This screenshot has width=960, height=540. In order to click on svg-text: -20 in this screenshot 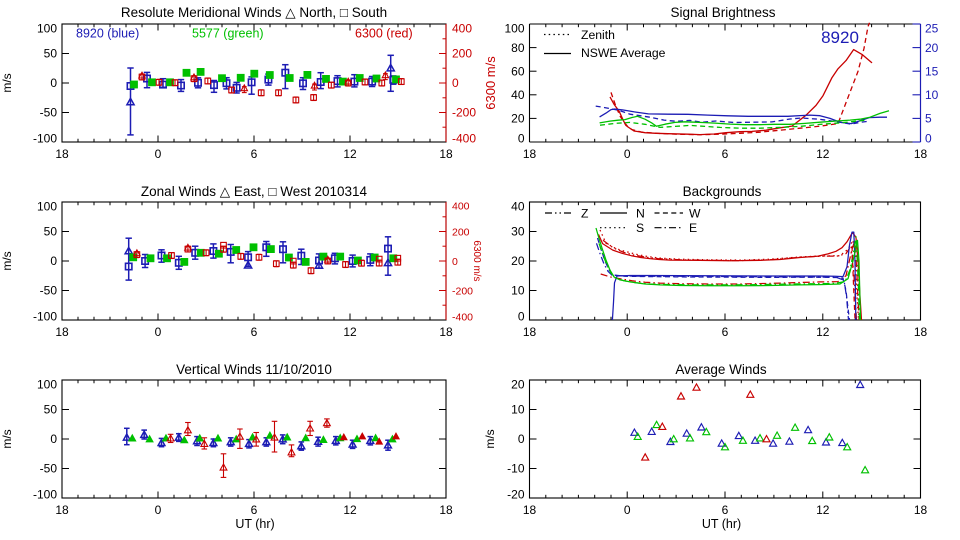, I will do `click(516, 495)`.